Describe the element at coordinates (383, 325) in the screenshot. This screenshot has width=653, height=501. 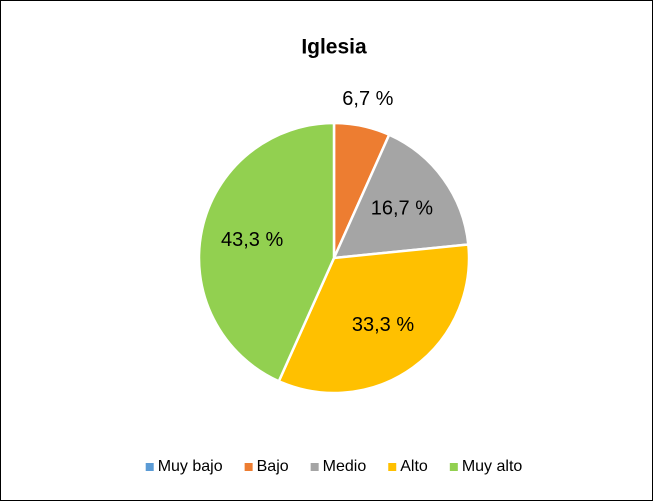
I see `data-label: 33,3 %` at that location.